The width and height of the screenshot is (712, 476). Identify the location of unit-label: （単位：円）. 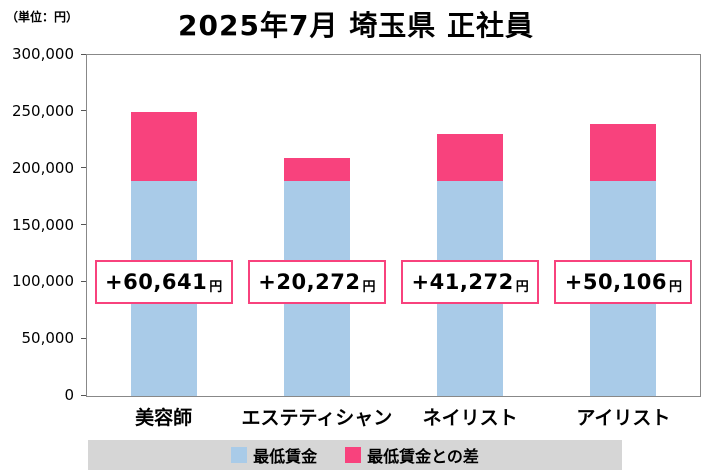
(42, 17).